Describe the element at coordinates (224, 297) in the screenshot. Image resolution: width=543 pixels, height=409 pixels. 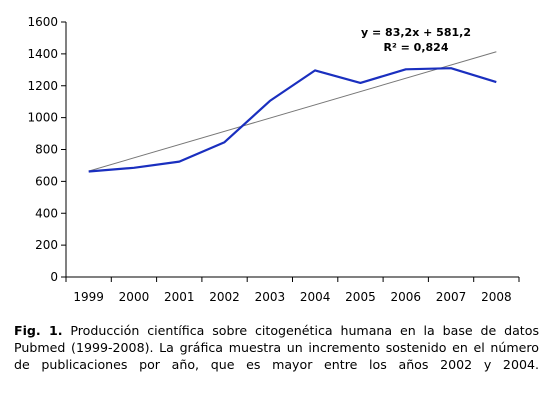
I see `x-tick-label: 2002` at that location.